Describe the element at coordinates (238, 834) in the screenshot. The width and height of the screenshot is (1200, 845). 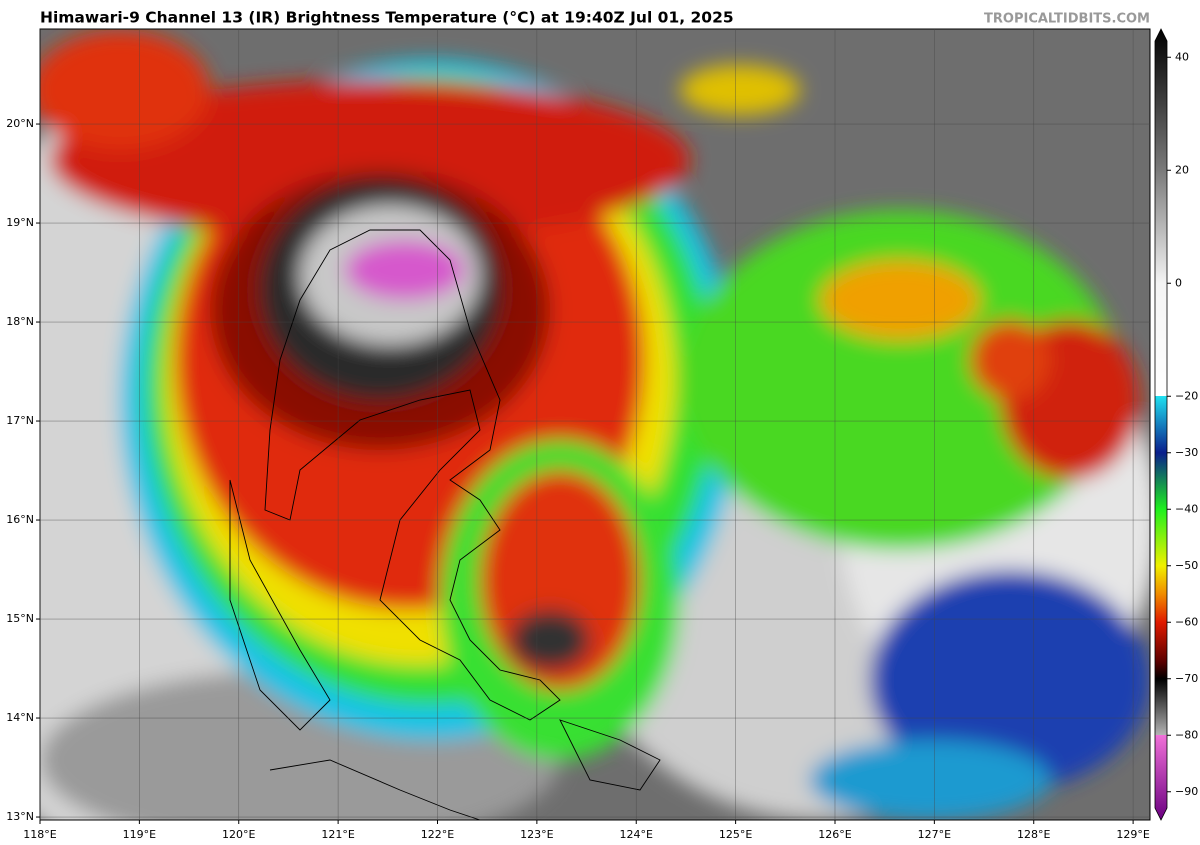
I see `x-tick-label: 120°E` at that location.